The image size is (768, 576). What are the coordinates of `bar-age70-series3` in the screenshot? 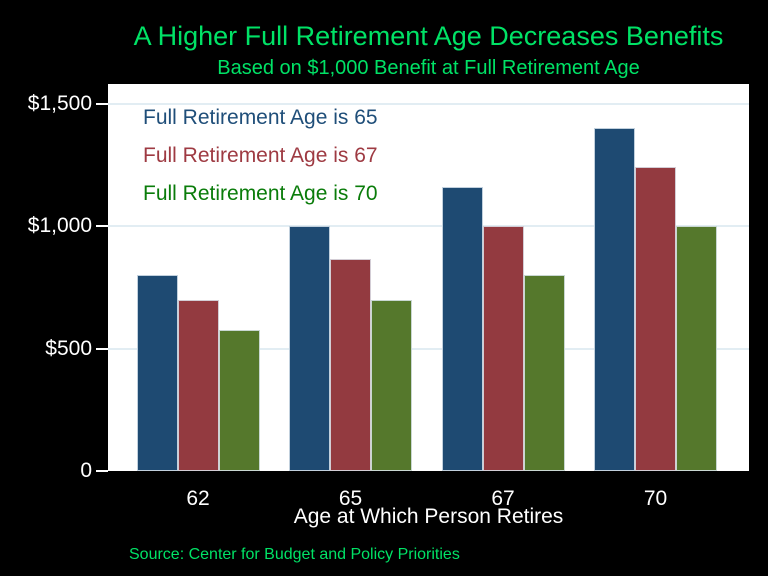 It's located at (696, 348).